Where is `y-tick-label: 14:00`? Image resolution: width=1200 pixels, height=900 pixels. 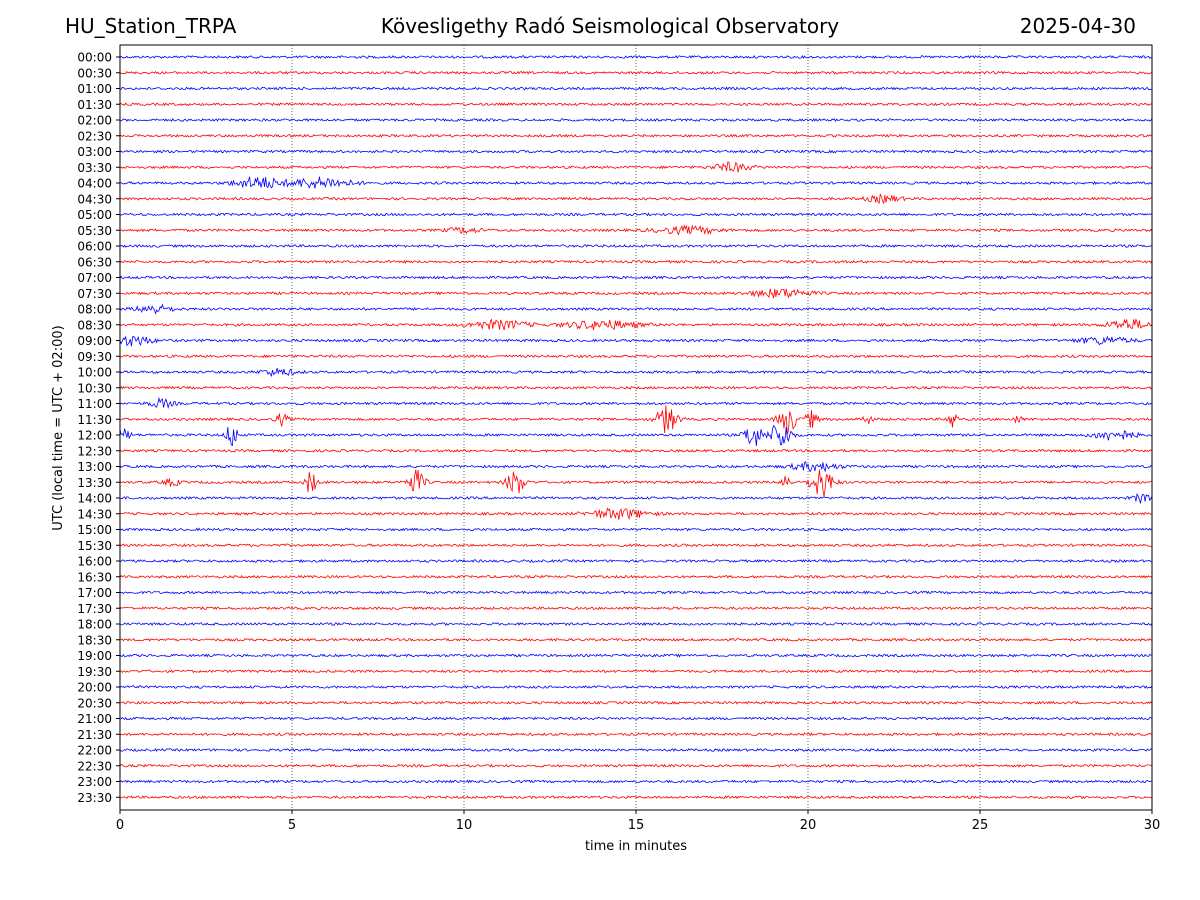 y-tick-label: 14:00 is located at coordinates (94, 499).